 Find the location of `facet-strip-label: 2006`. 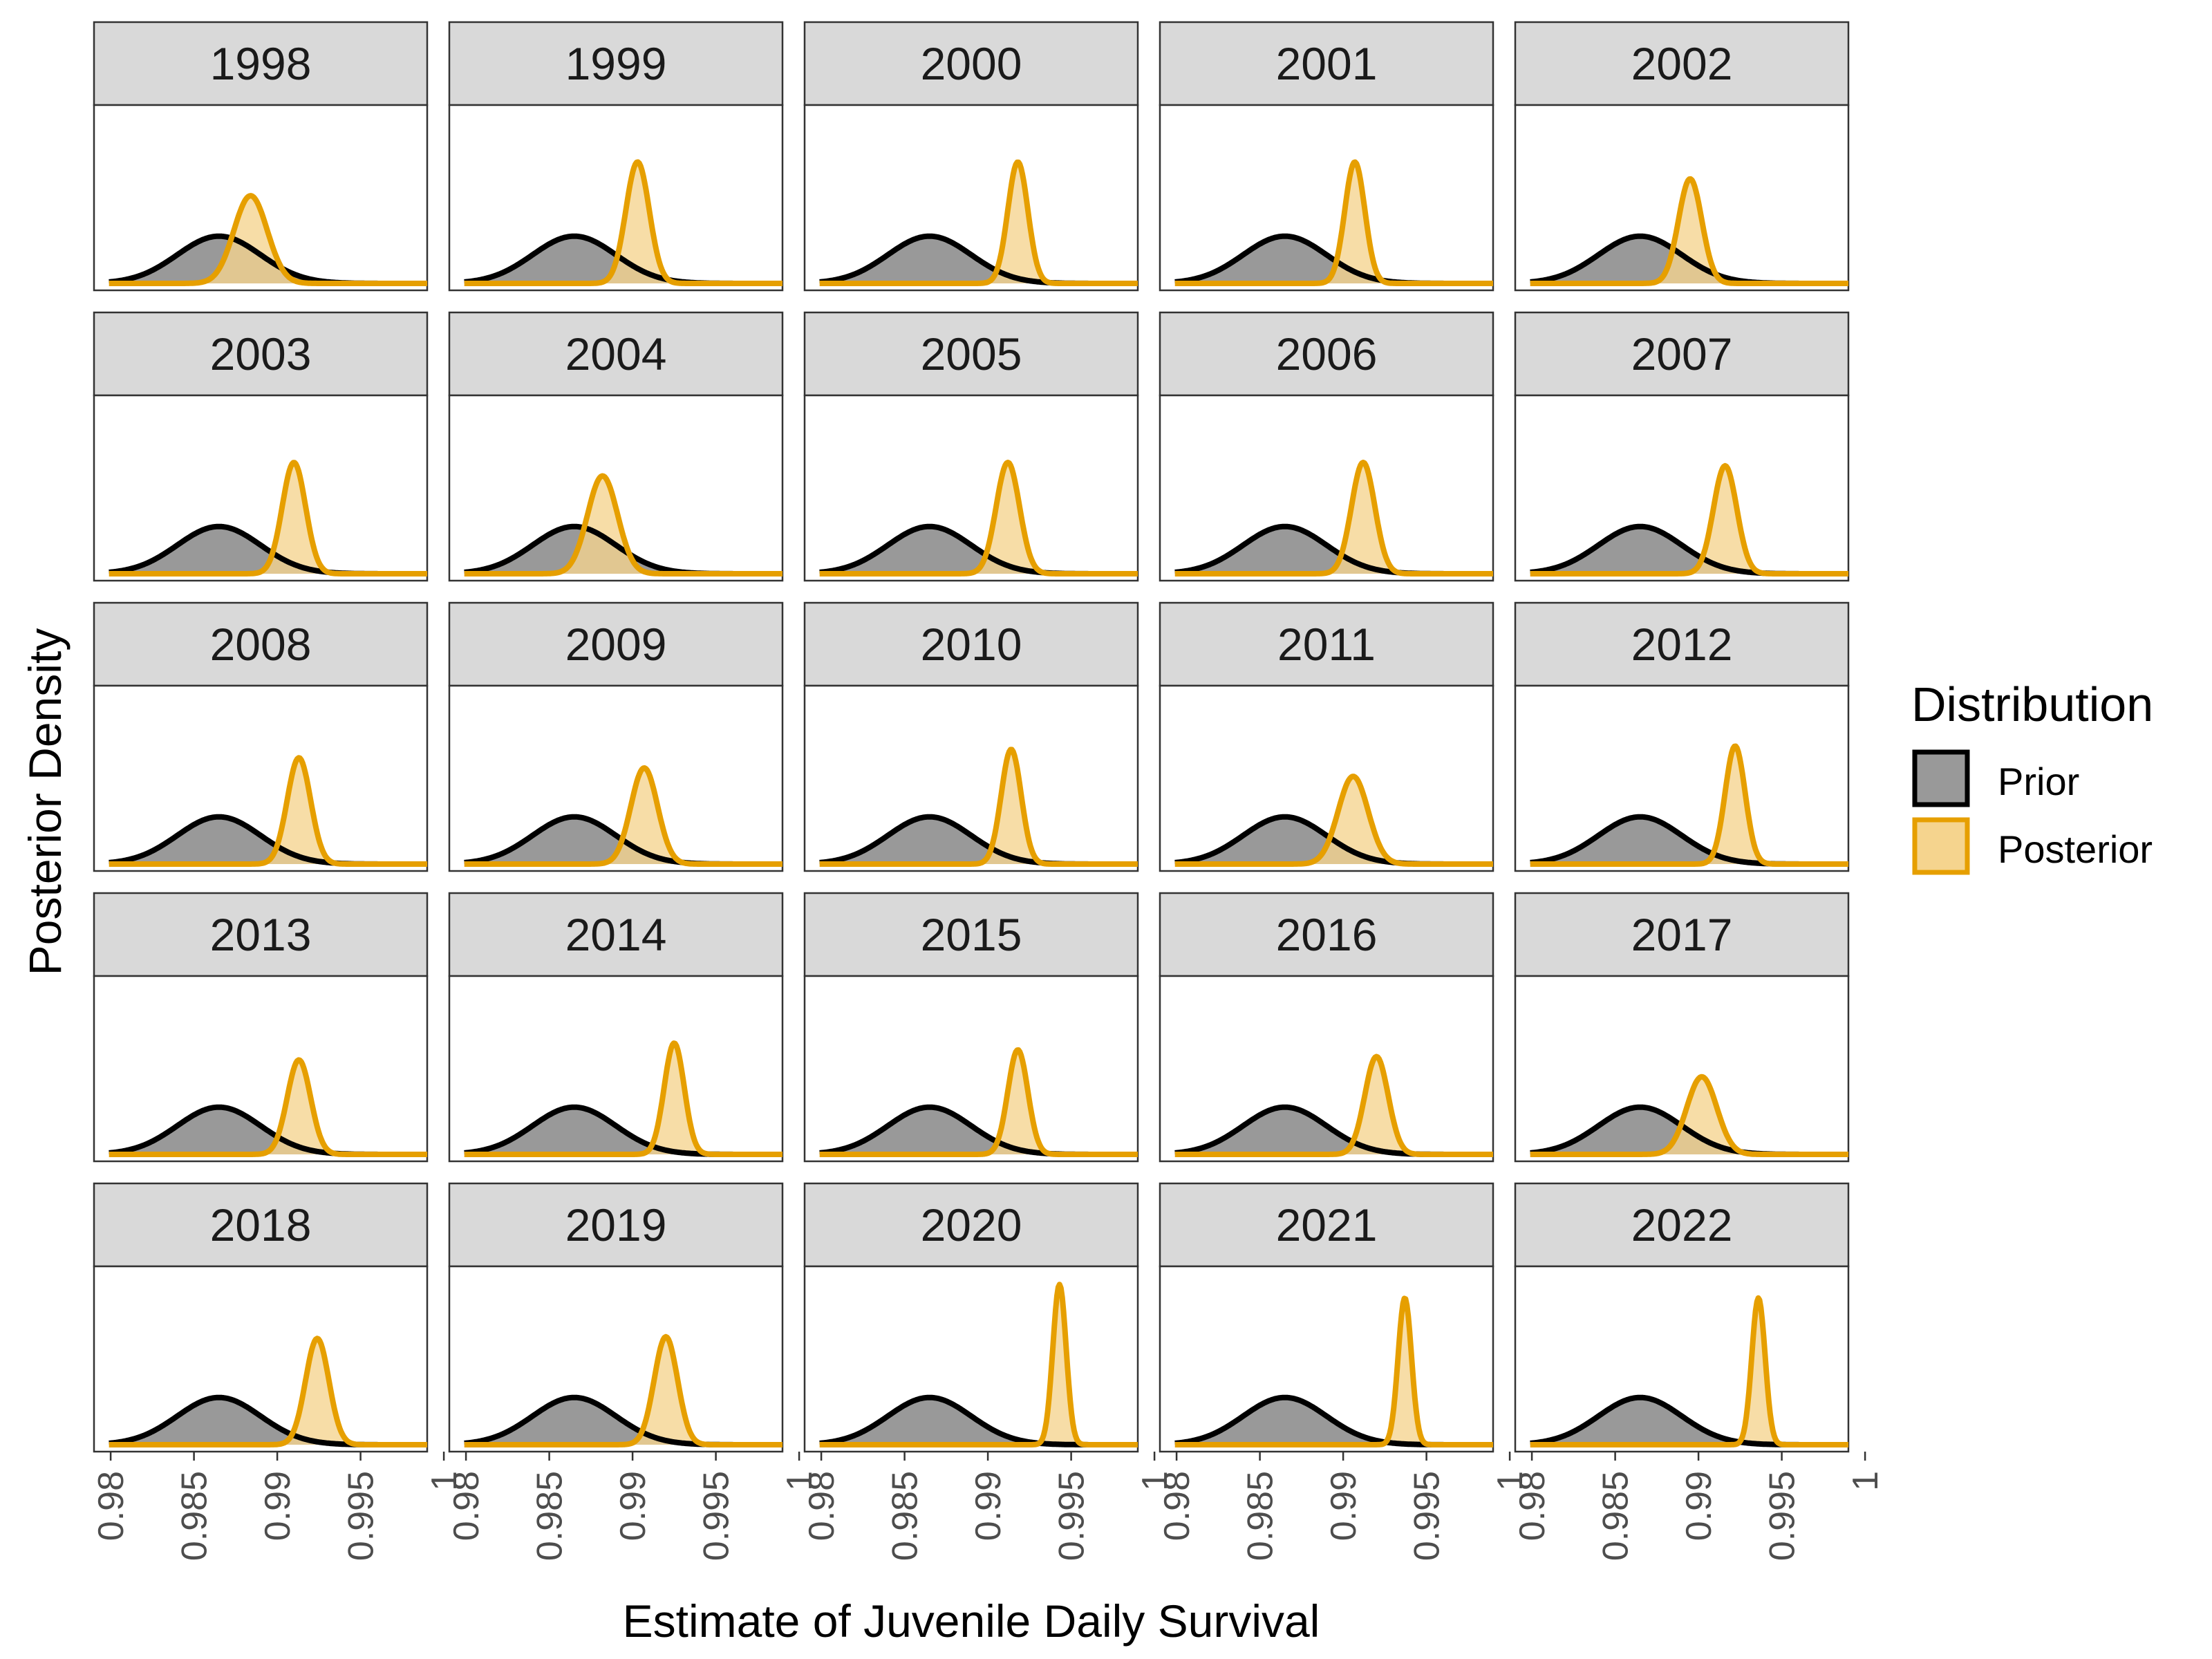

facet-strip-label: 2006 is located at coordinates (1327, 354).